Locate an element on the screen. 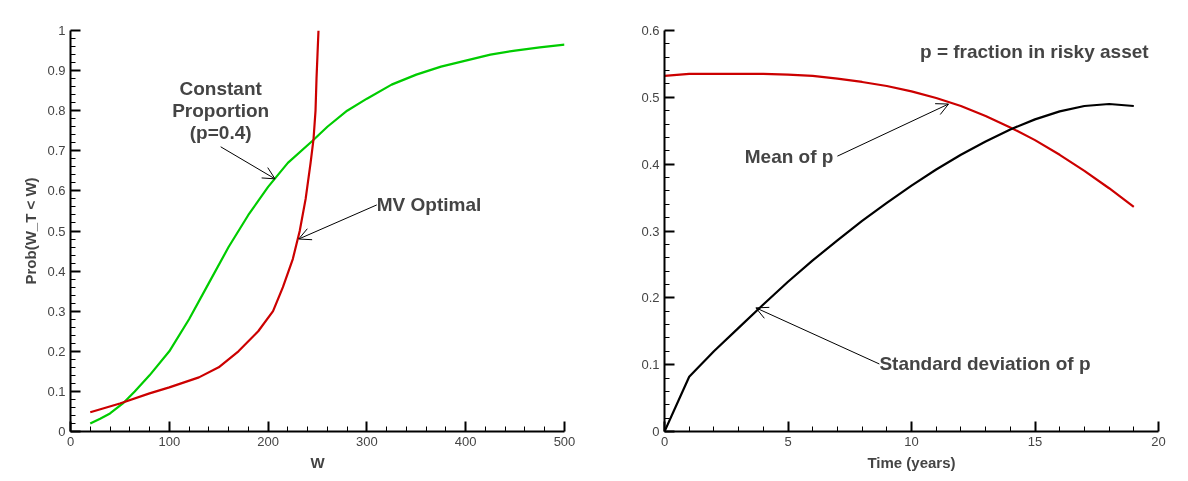 This screenshot has height=481, width=1188. x-tick-label: 400 is located at coordinates (465, 441).